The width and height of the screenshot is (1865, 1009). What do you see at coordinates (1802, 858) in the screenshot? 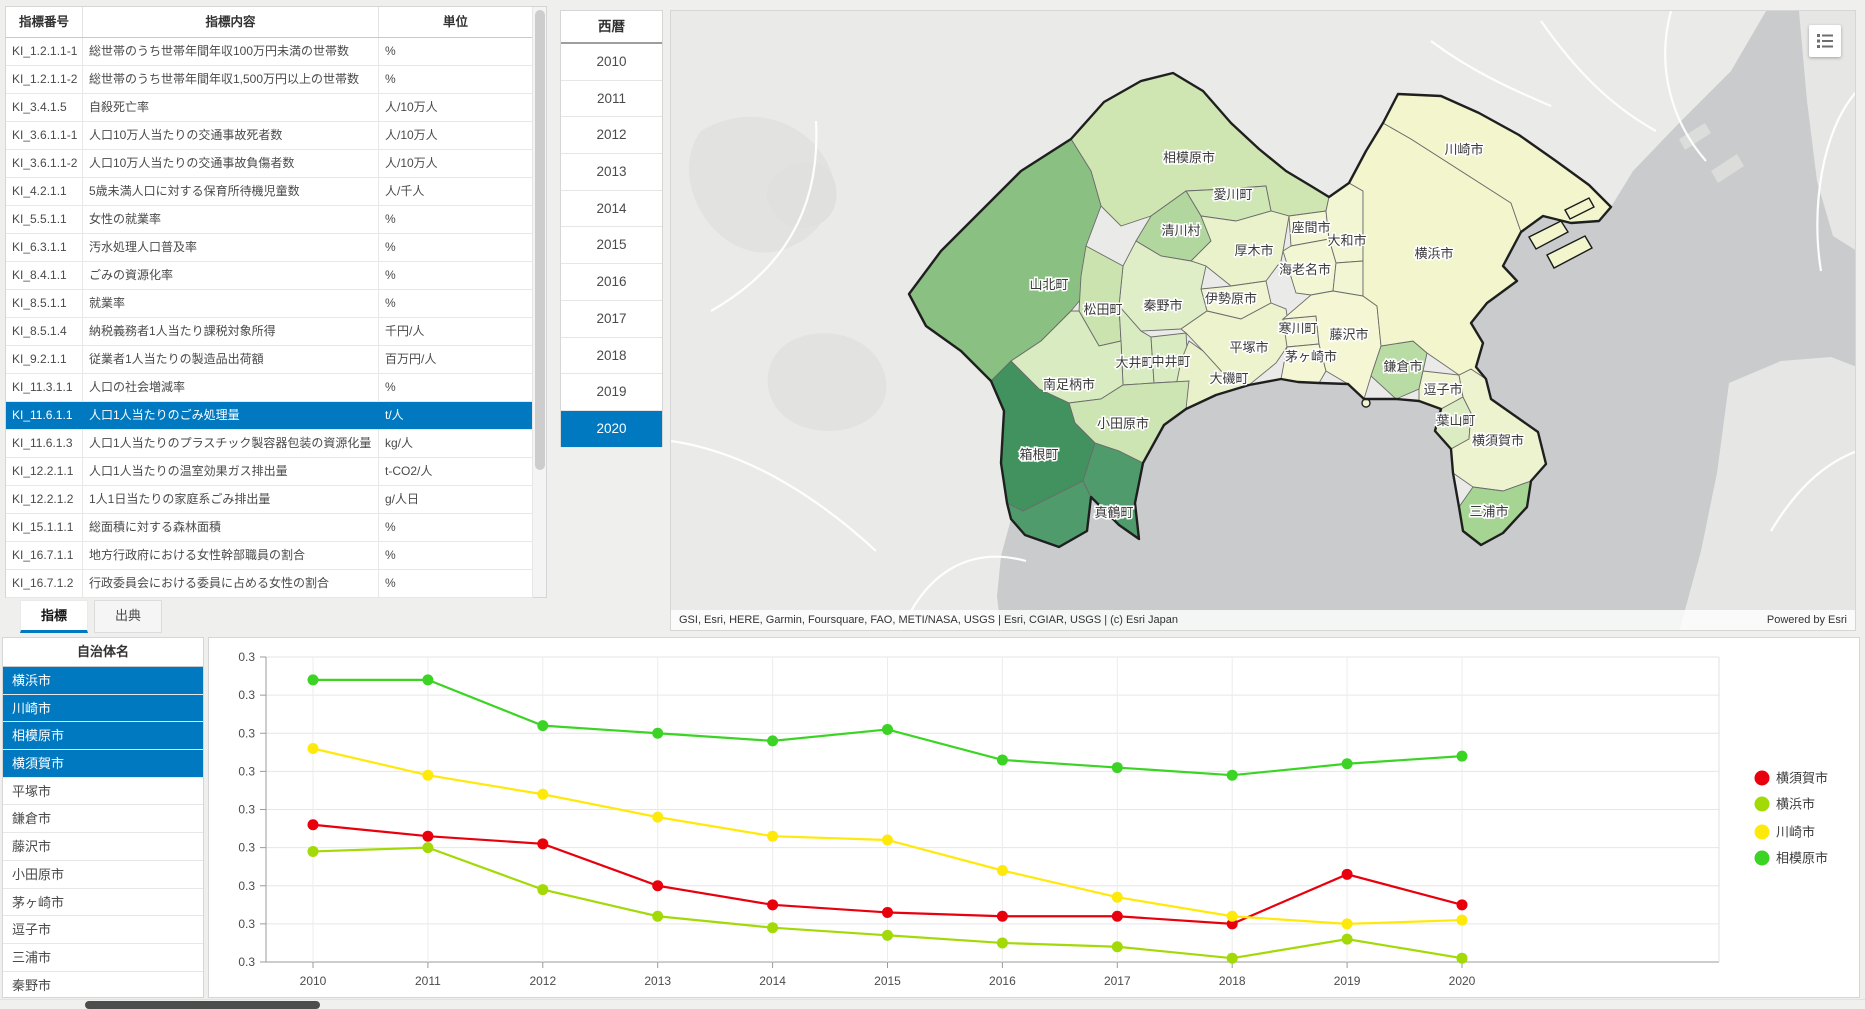
I see `legend-label: 相模原市` at bounding box center [1802, 858].